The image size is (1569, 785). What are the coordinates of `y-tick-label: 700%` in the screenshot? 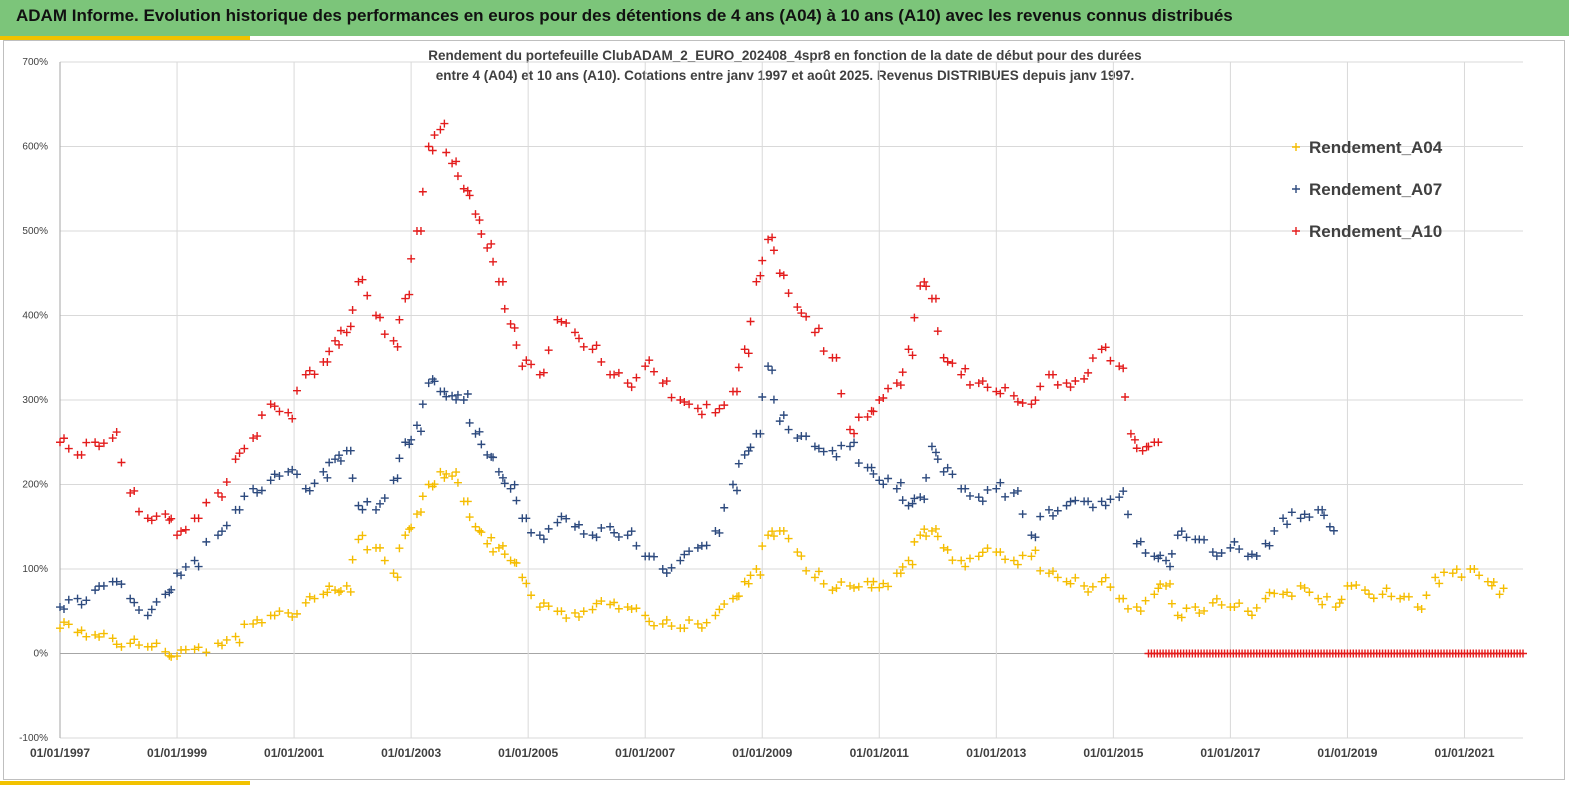 It's located at (35, 62).